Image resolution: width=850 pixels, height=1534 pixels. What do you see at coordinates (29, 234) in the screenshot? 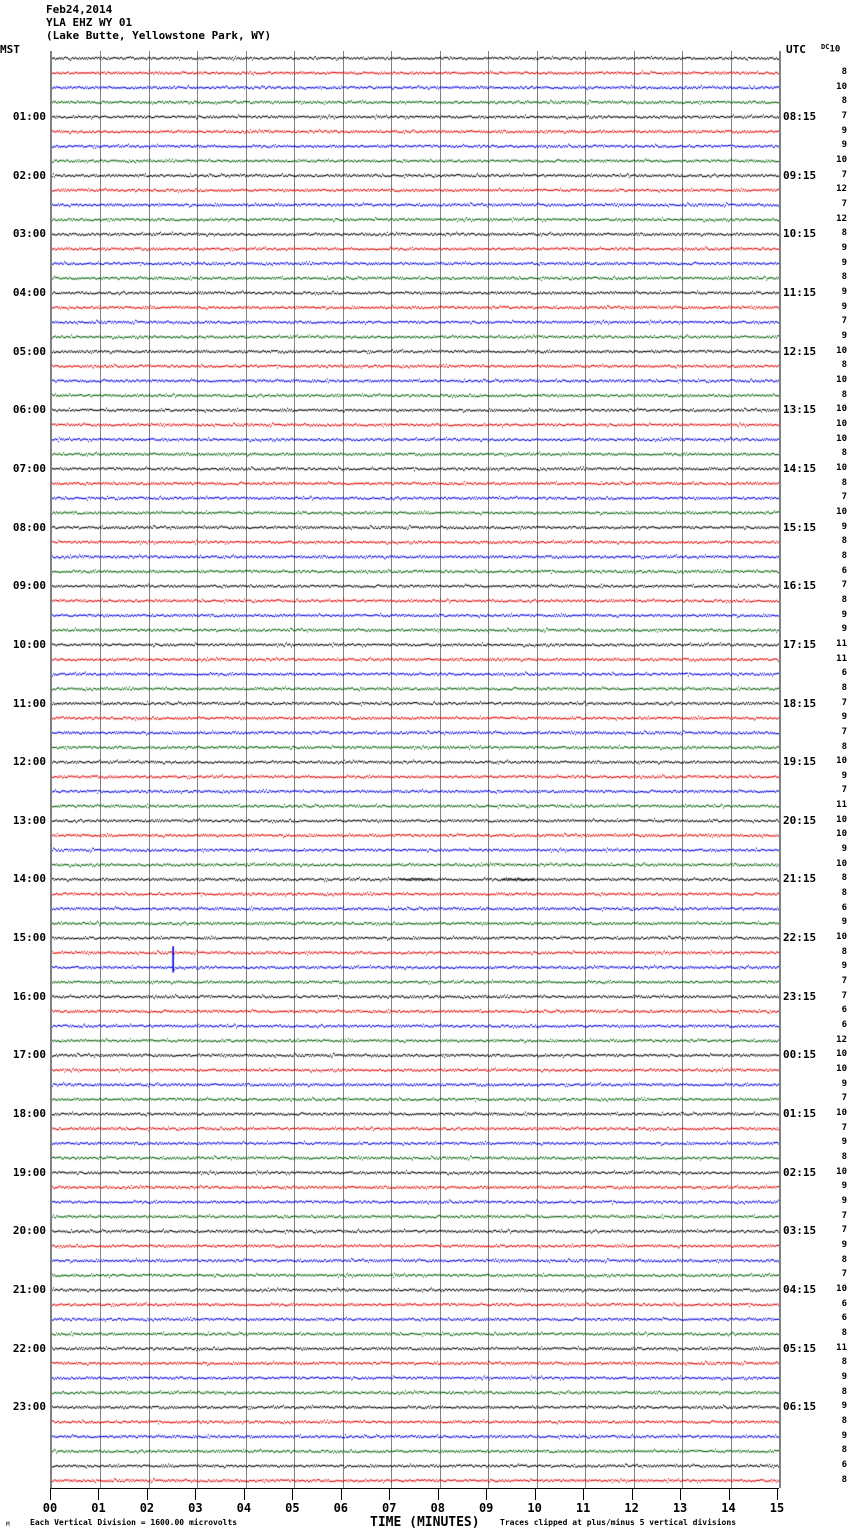
I see `mst-time-label: 03:00` at bounding box center [29, 234].